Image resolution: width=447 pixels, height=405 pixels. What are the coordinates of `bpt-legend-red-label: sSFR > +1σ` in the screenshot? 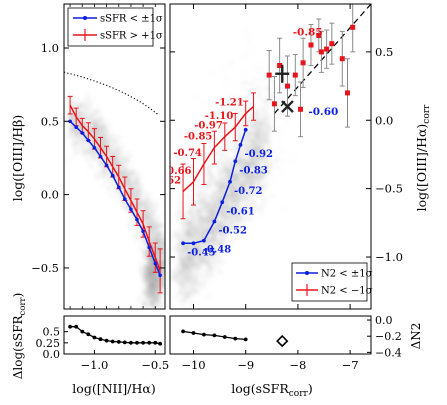 It's located at (131, 36).